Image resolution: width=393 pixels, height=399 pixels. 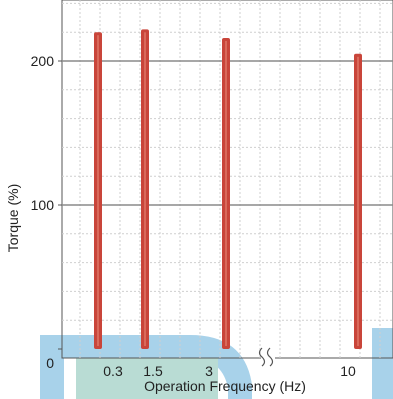 What do you see at coordinates (13, 218) in the screenshot?
I see `y-axis-label: Torque (%)` at bounding box center [13, 218].